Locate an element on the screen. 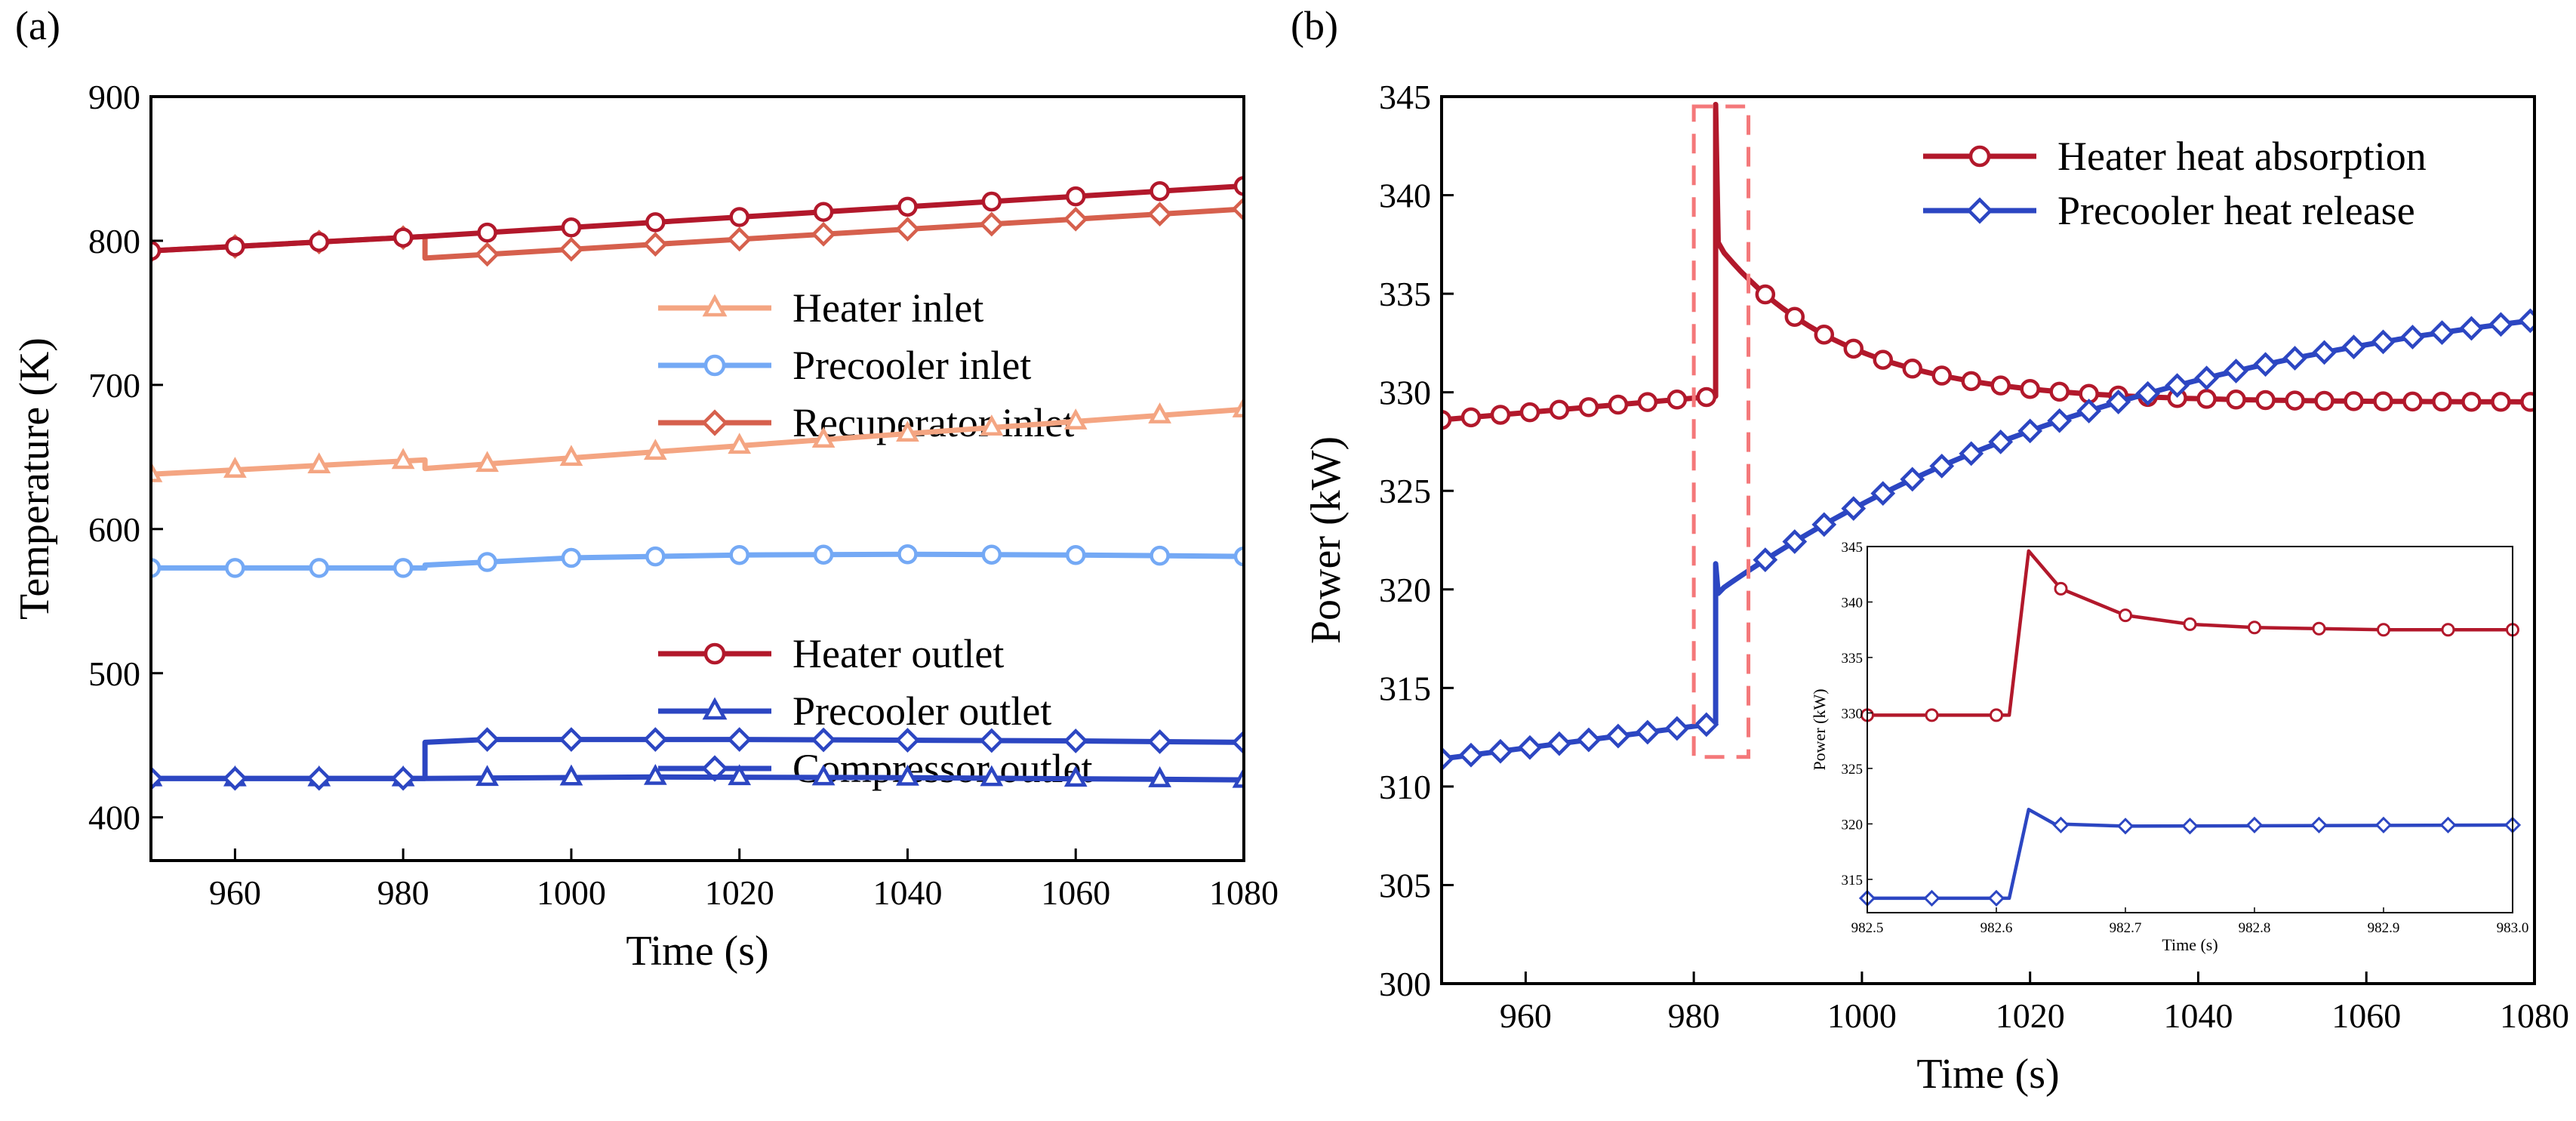 This screenshot has height=1121, width=2576. inset-x-axis-title: Time (s) is located at coordinates (2189, 945).